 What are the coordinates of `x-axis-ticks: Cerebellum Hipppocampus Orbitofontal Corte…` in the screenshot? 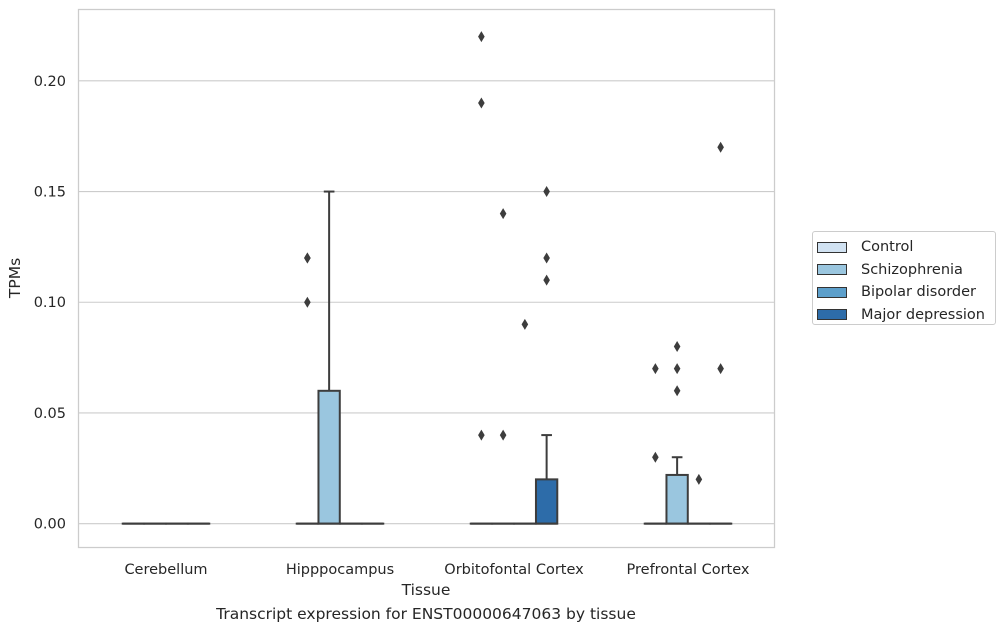 It's located at (436, 570).